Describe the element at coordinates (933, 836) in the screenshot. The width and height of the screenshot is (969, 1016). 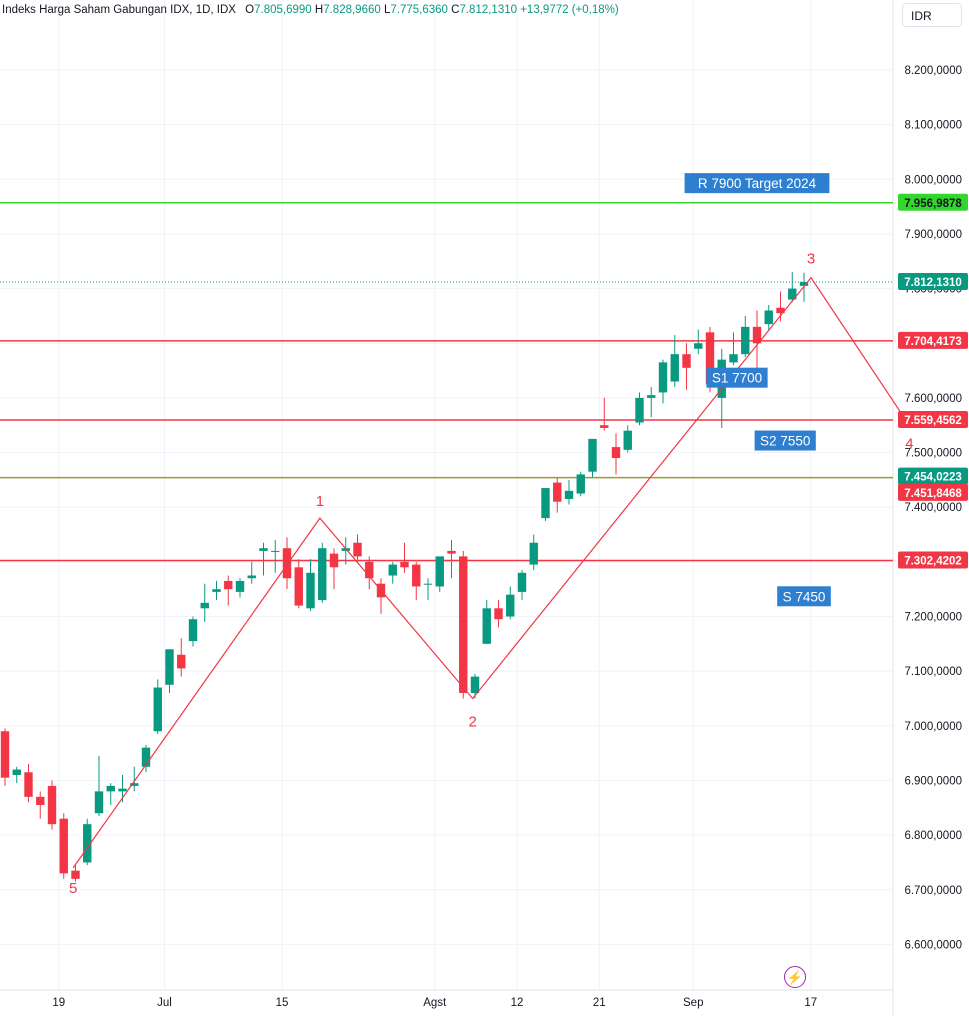
I see `y-tick-label: 6.800,0000` at that location.